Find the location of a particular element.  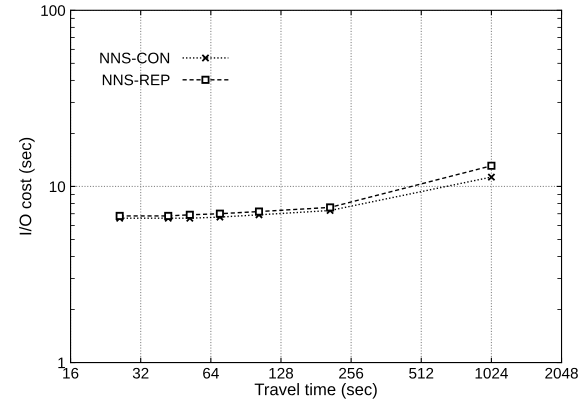

y-axis-title: I/O cost (sec) is located at coordinates (27, 186).